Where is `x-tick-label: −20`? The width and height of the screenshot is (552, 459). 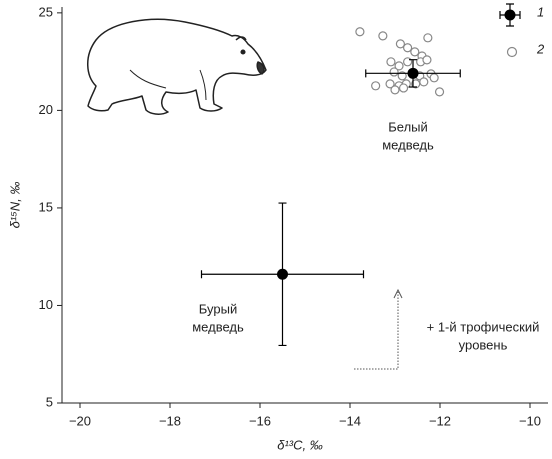 x-tick-label: −20 is located at coordinates (80, 420).